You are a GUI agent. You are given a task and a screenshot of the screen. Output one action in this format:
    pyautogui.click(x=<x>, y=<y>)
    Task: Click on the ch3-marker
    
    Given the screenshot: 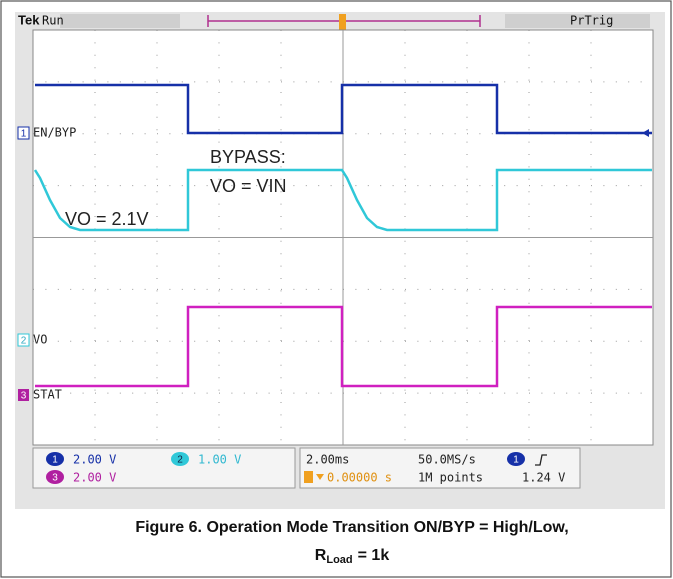 What is the action you would take?
    pyautogui.click(x=23, y=395)
    